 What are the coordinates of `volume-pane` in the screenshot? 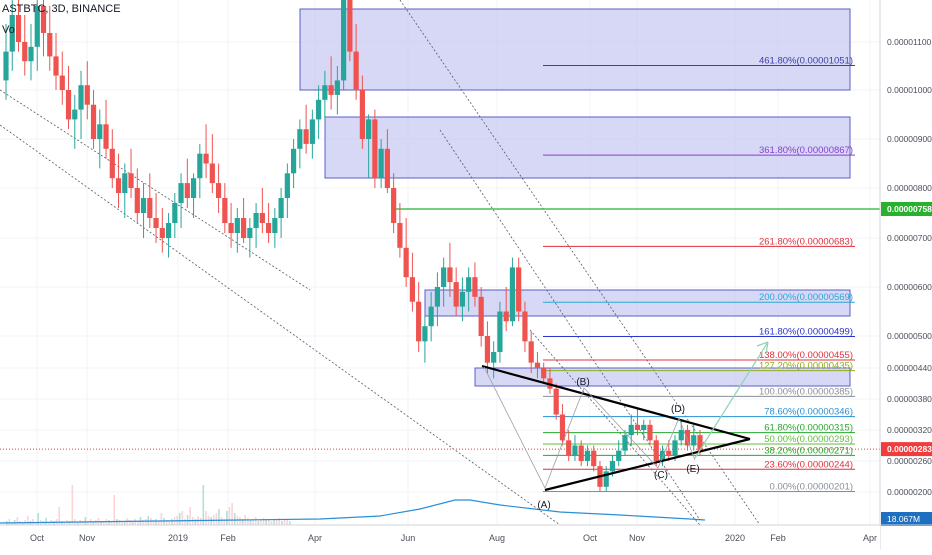 It's located at (353, 505).